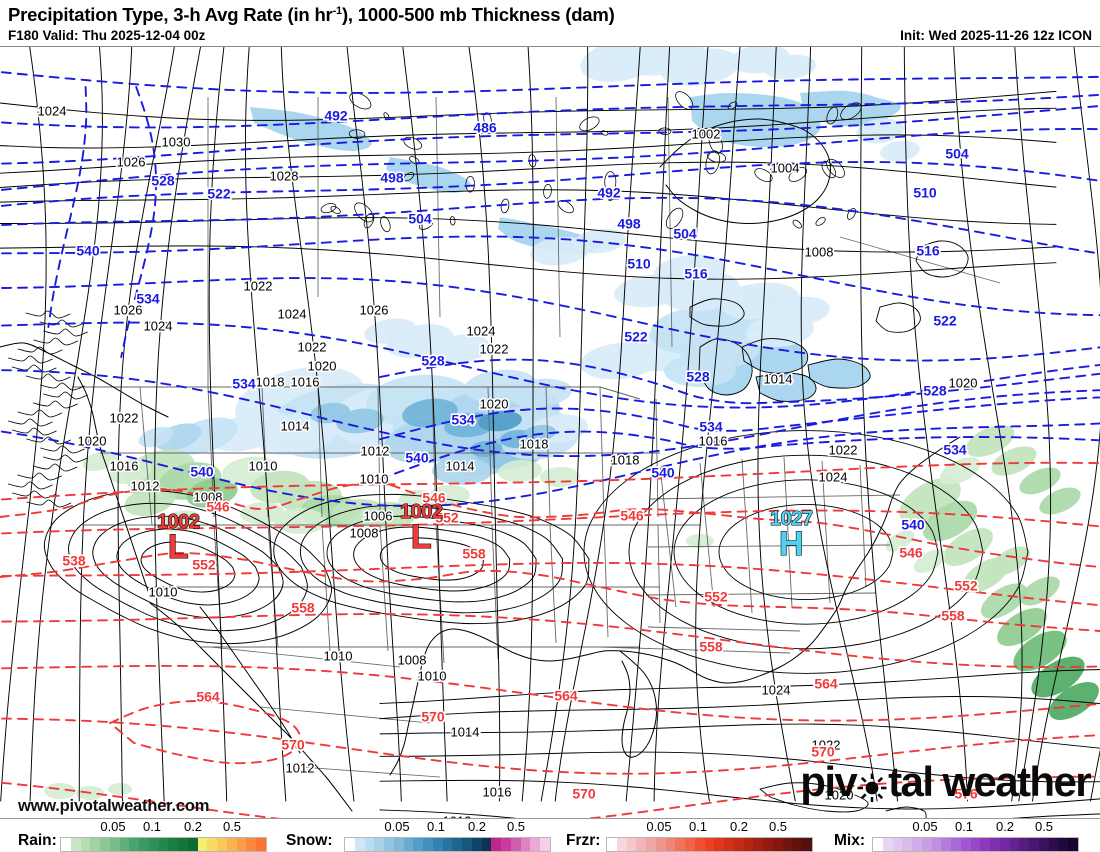 The width and height of the screenshot is (1100, 852). I want to click on legend-group-frzr: Frzr: 0.05 0.1 0.2 0.5, so click(550, 835).